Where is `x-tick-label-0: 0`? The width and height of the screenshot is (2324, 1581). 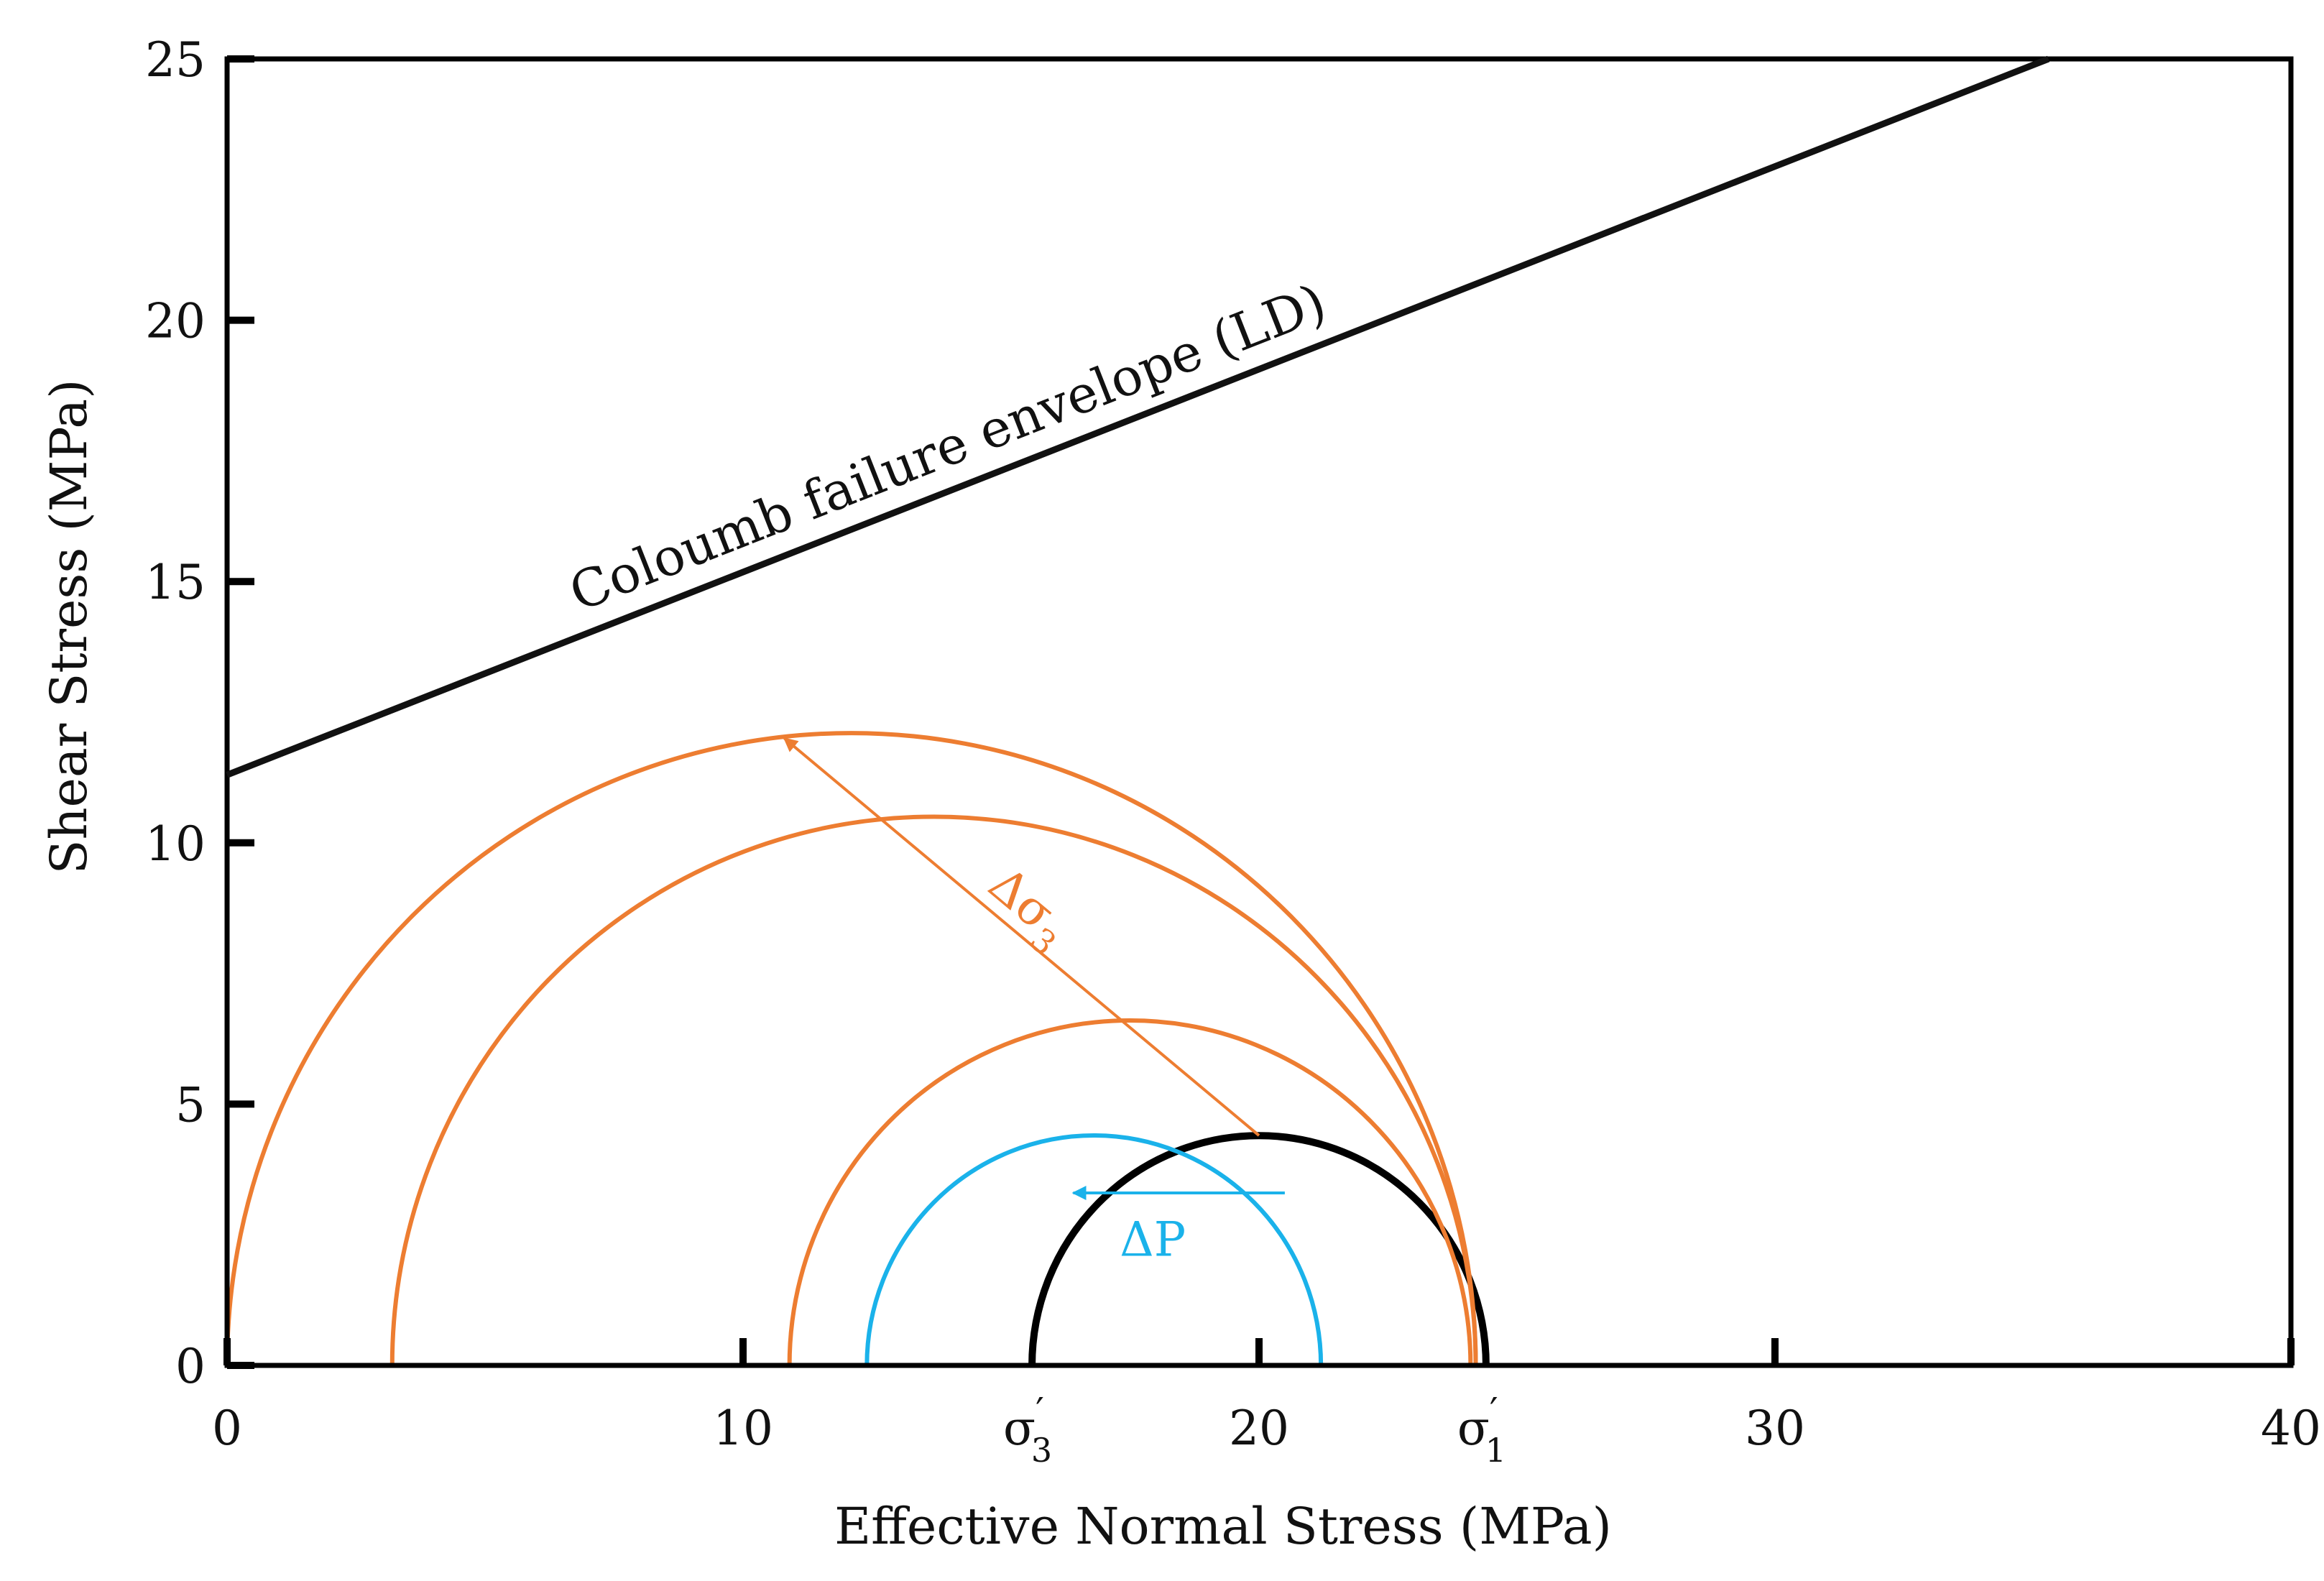
x-tick-label-0: 0 is located at coordinates (227, 1429).